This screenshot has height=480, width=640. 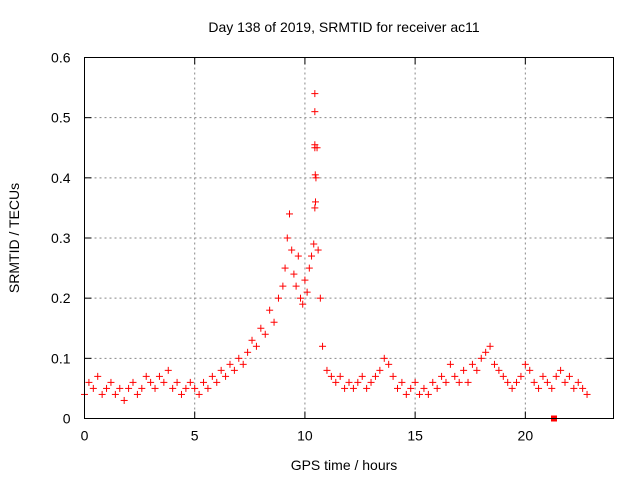 What do you see at coordinates (61, 178) in the screenshot?
I see `y-tick-label: 0.4` at bounding box center [61, 178].